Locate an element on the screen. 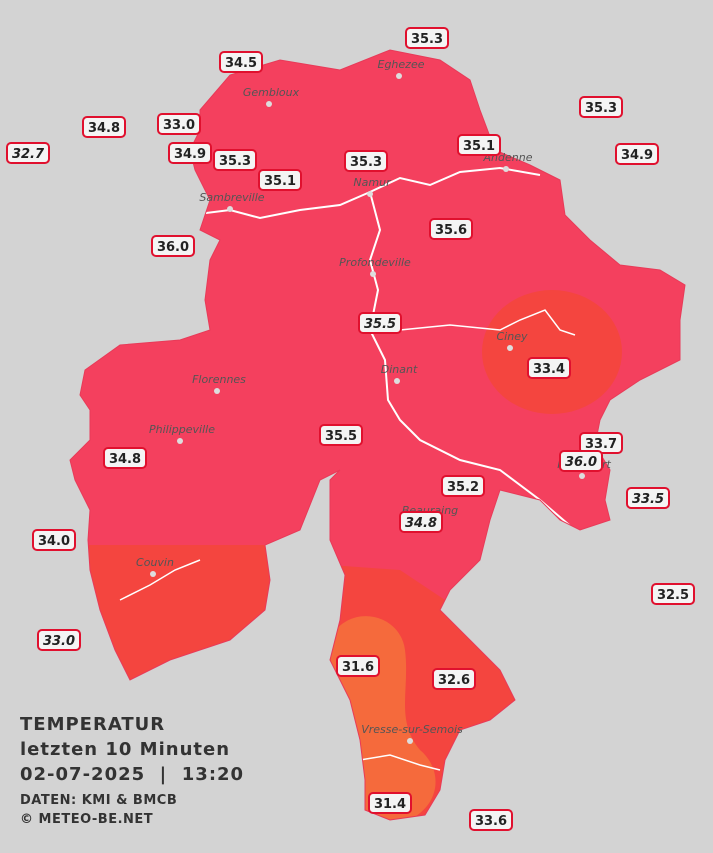 Image resolution: width=713 pixels, height=853 pixels. city-name: Vresse-sur-Semois is located at coordinates (412, 729).